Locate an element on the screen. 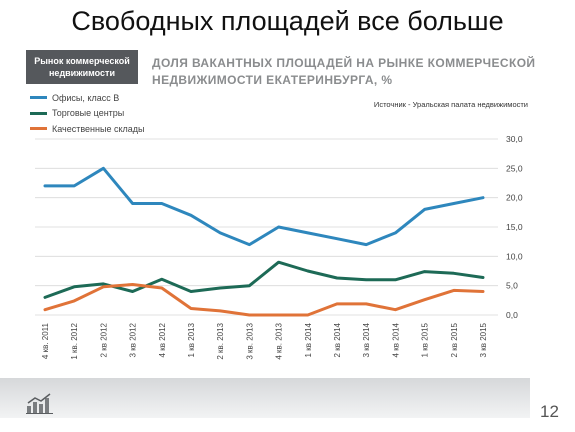  x-tick-label: 4 кв. 2013 is located at coordinates (279, 340).